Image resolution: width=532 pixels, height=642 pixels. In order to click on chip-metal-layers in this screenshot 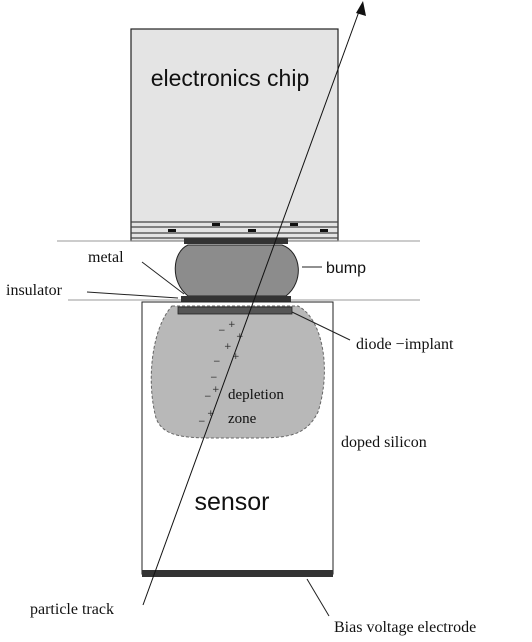, I will do `click(234, 230)`.